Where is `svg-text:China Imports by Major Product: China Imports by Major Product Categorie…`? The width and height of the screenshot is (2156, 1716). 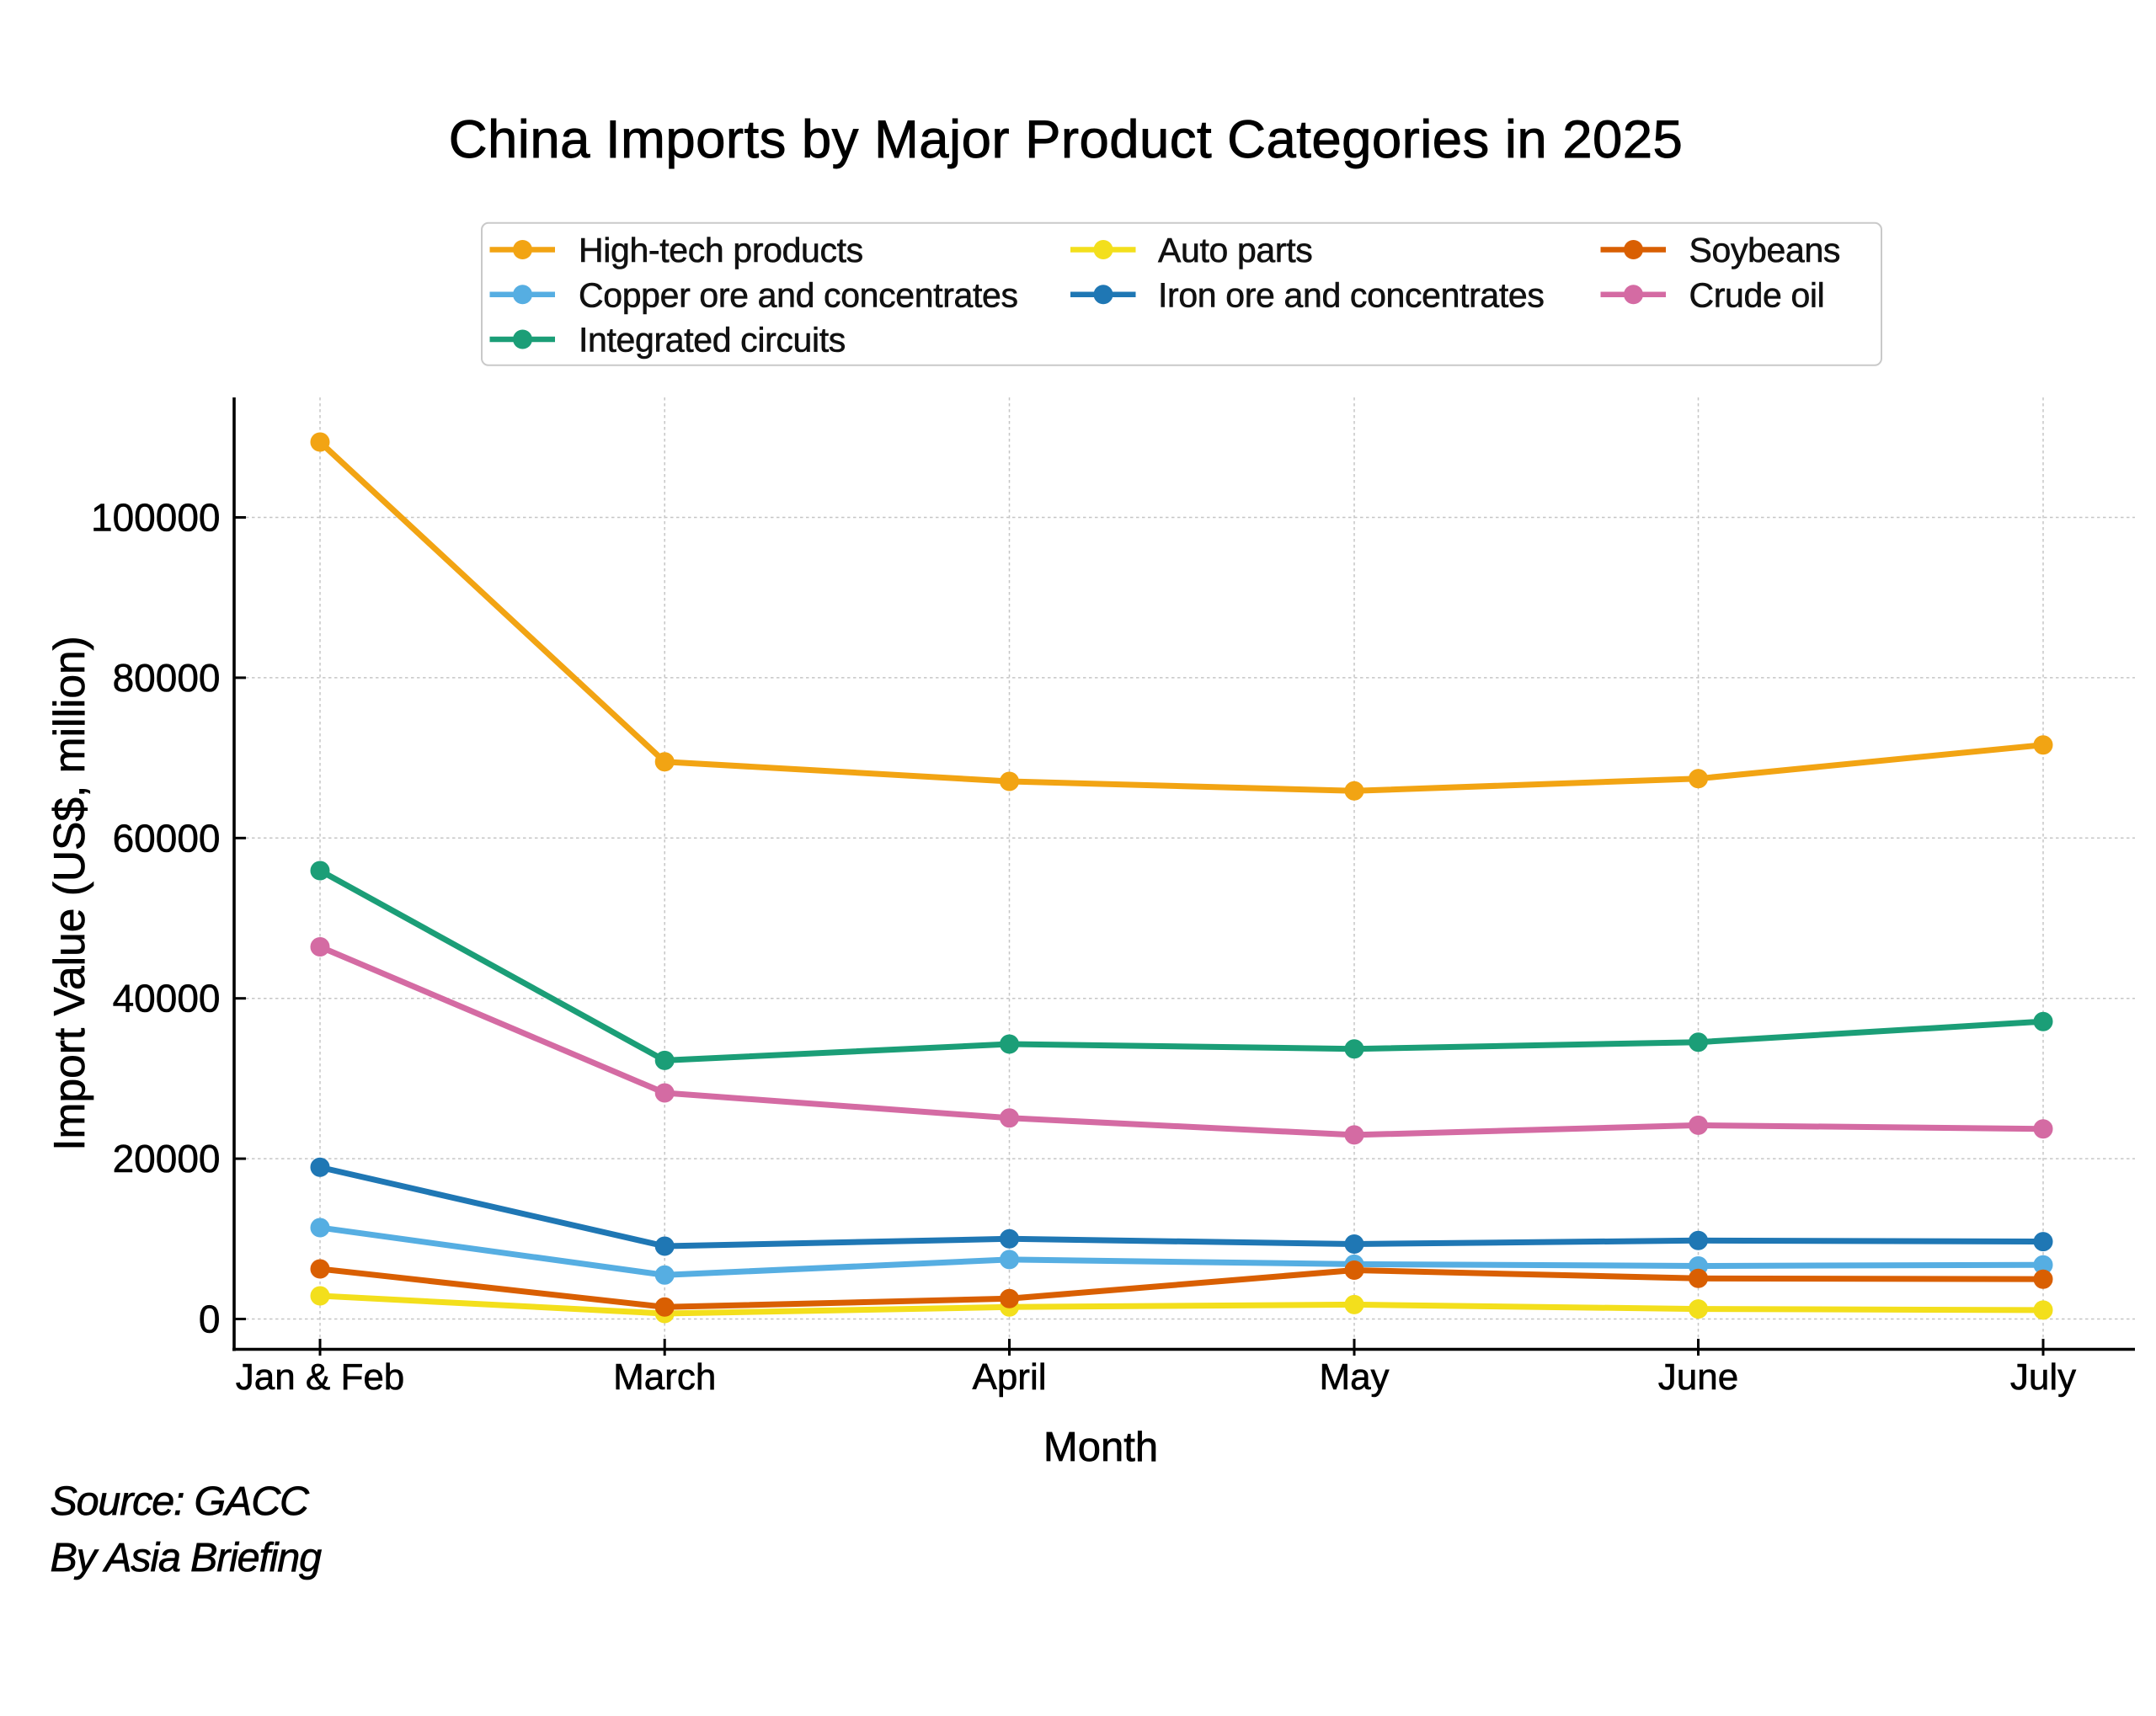 svg-text:China Imports by Major Product: China Imports by Major Product Categorie… is located at coordinates (1066, 139).